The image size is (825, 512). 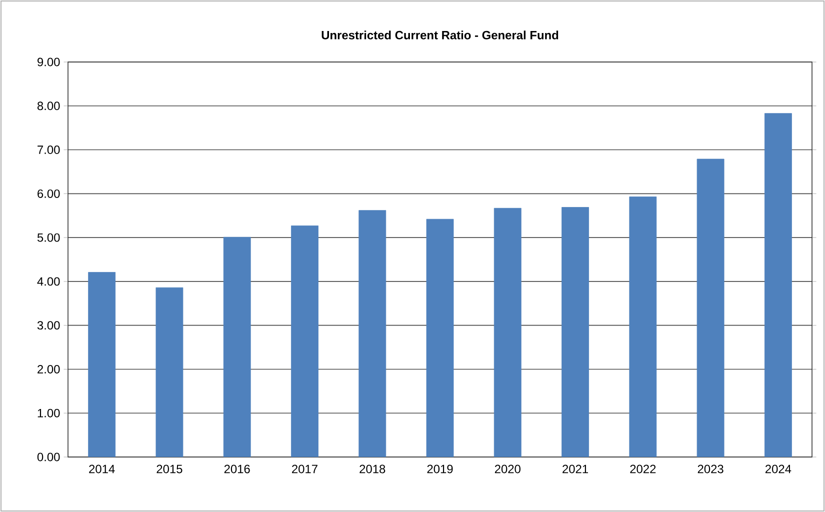 I want to click on y-tick-label: 8.00, so click(x=48, y=106).